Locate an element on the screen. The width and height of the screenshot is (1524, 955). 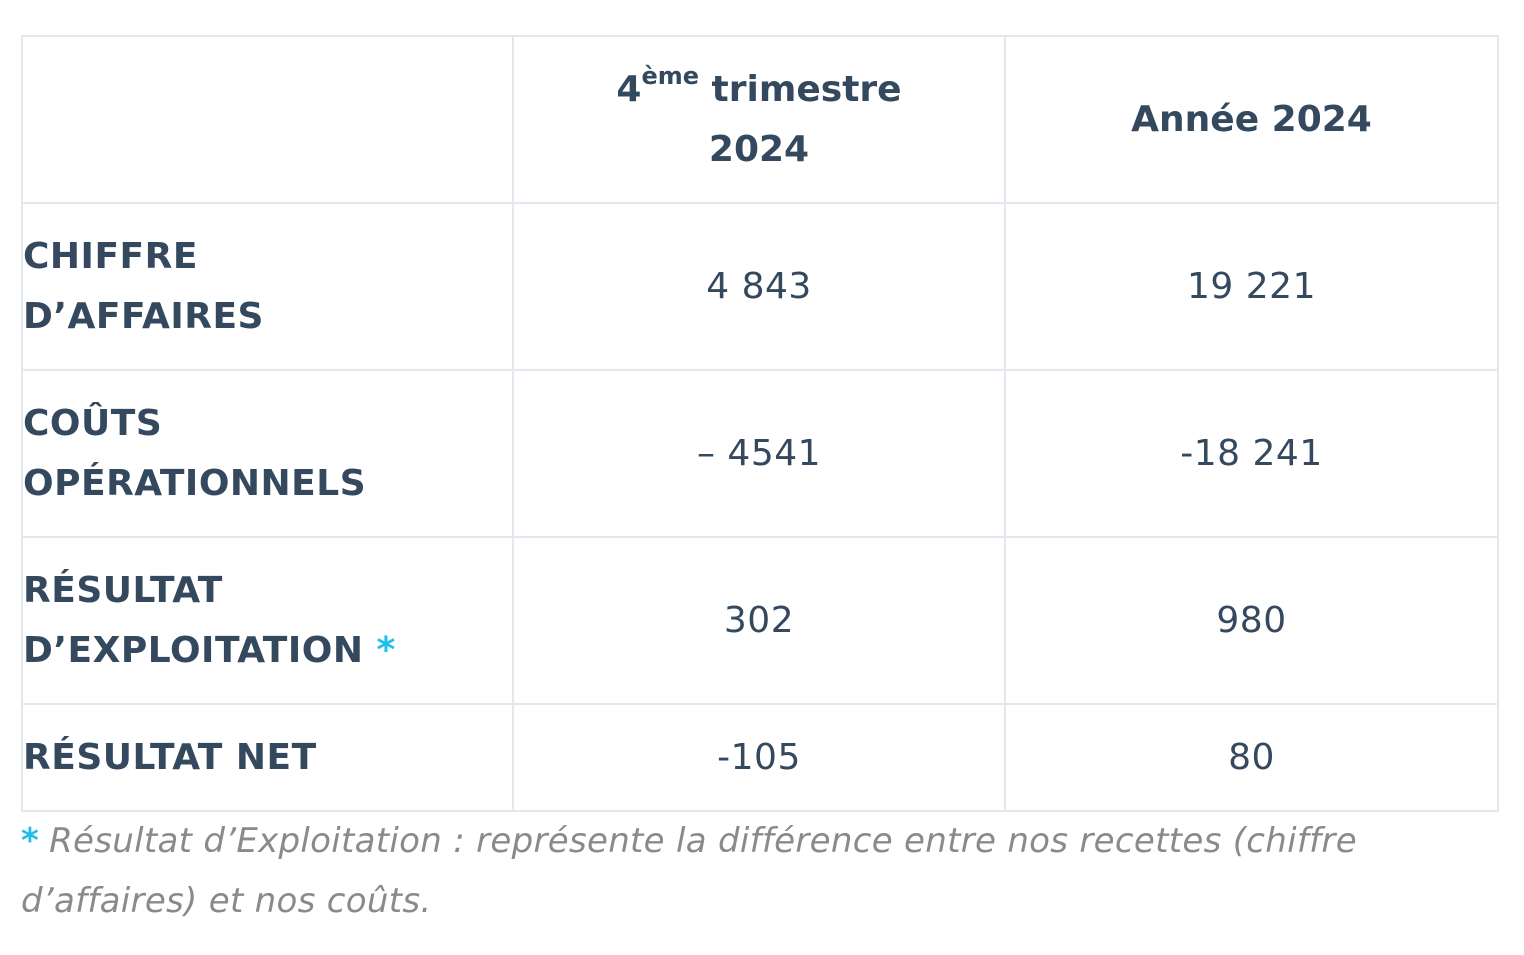
revenue-q4-value: 4 843 is located at coordinates (759, 286).